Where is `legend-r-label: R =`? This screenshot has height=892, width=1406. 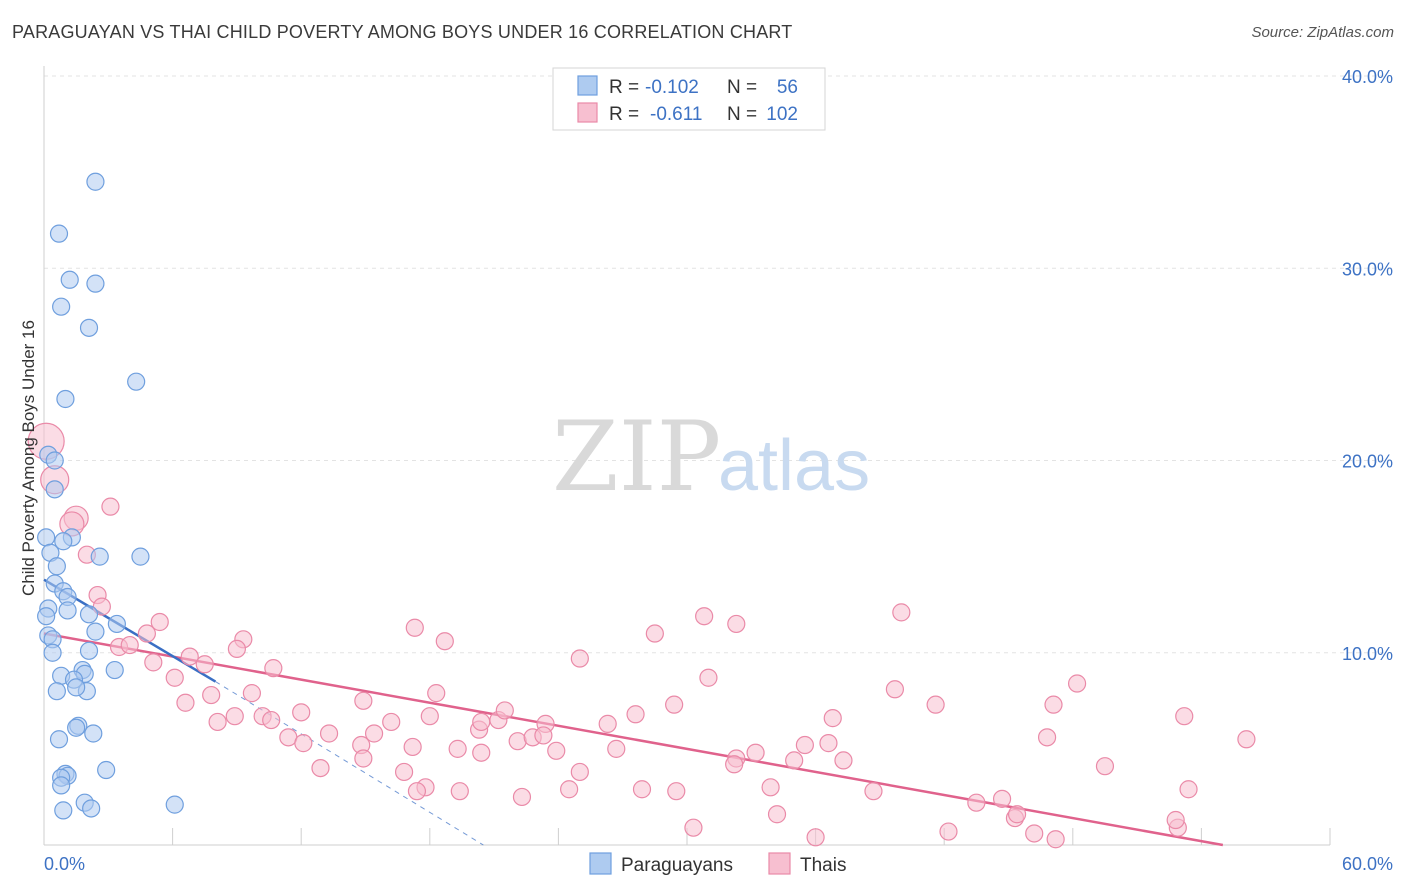
legend-r-label: R = is located at coordinates (624, 114).